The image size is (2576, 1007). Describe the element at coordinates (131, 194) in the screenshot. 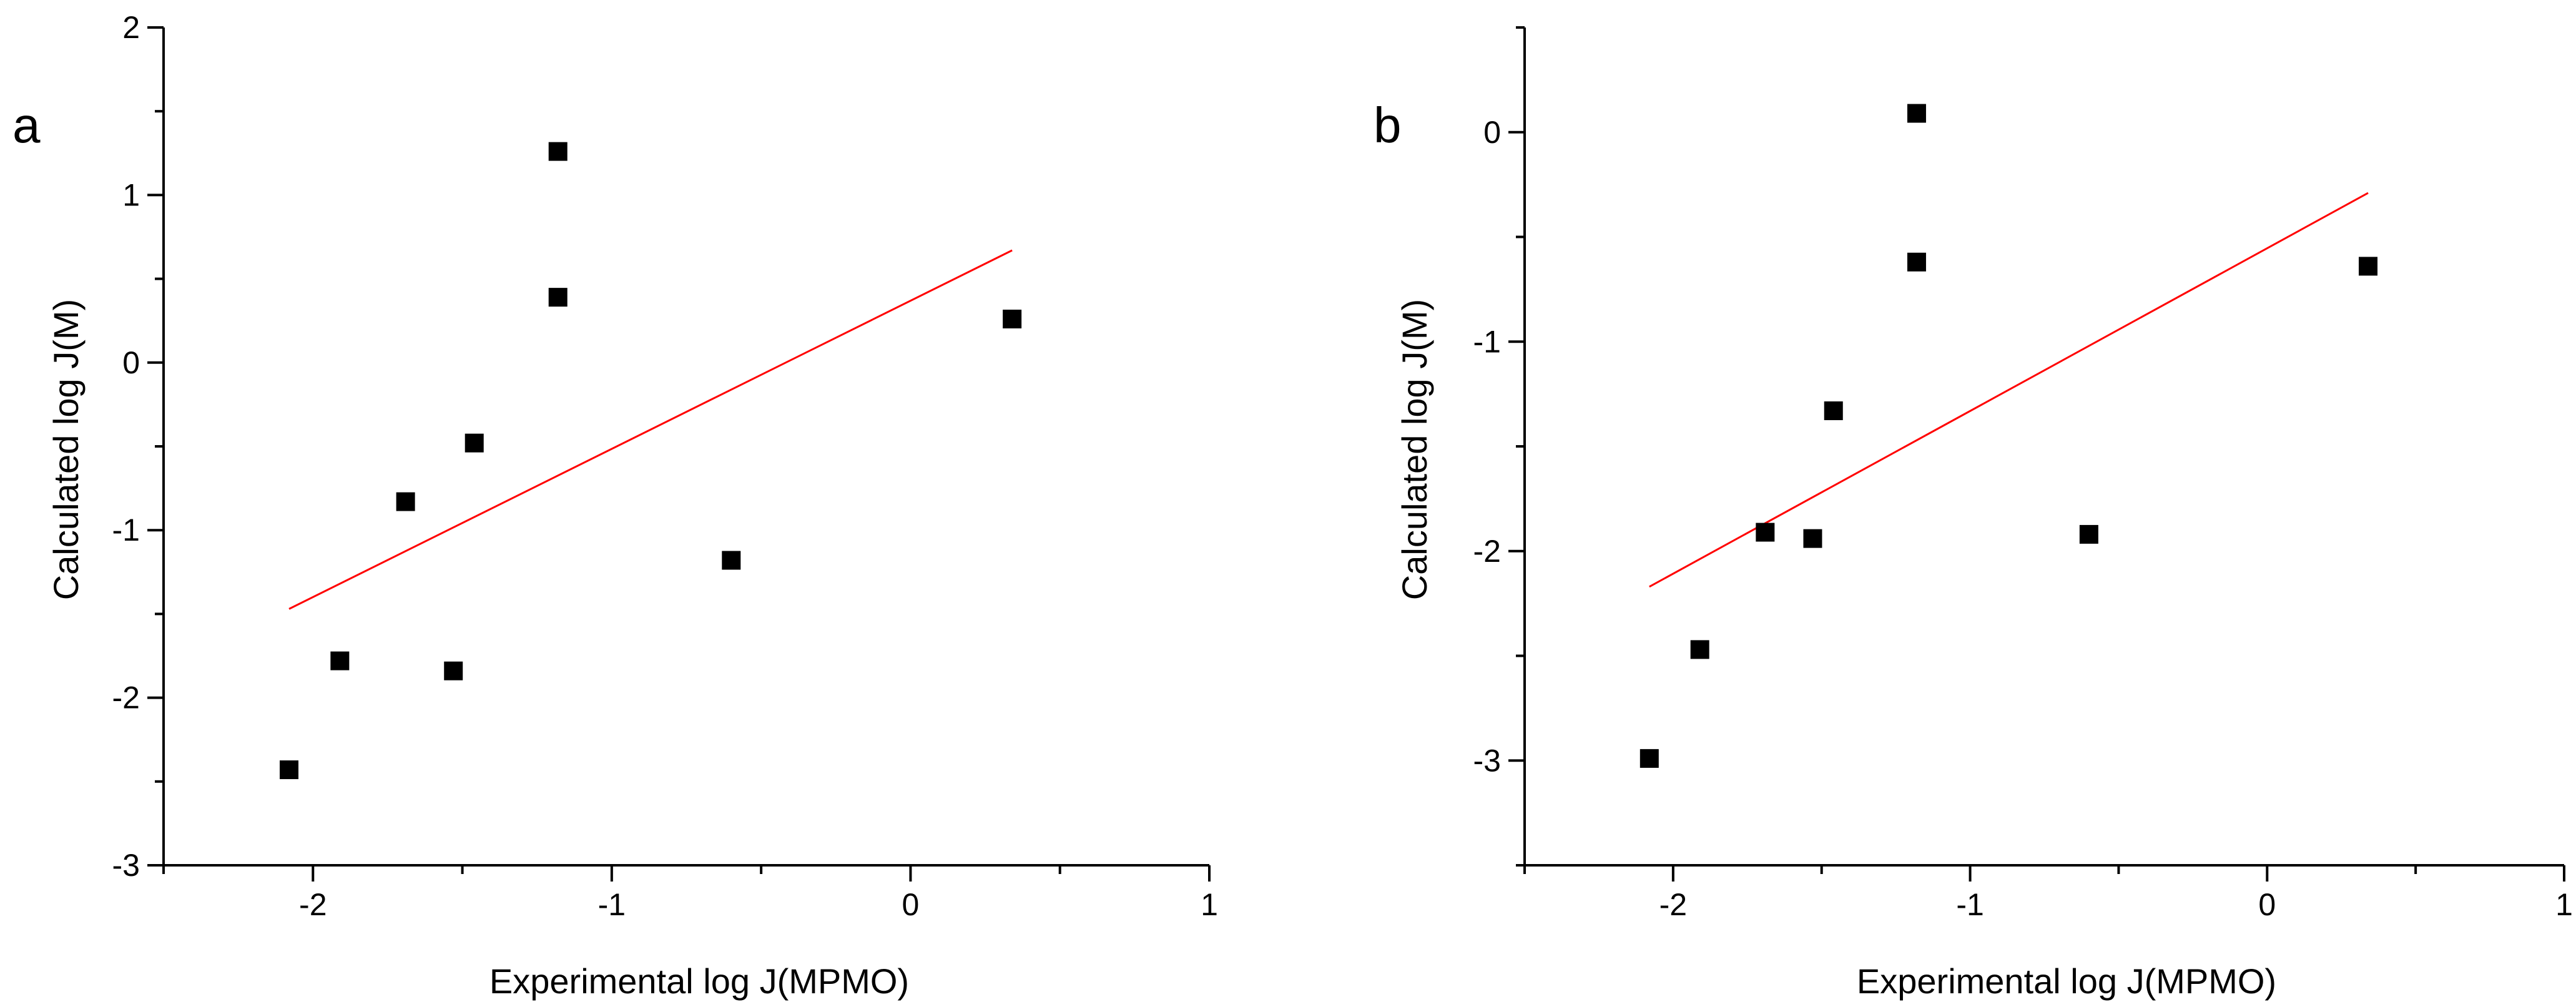

I see `y-tick-label: 1` at that location.